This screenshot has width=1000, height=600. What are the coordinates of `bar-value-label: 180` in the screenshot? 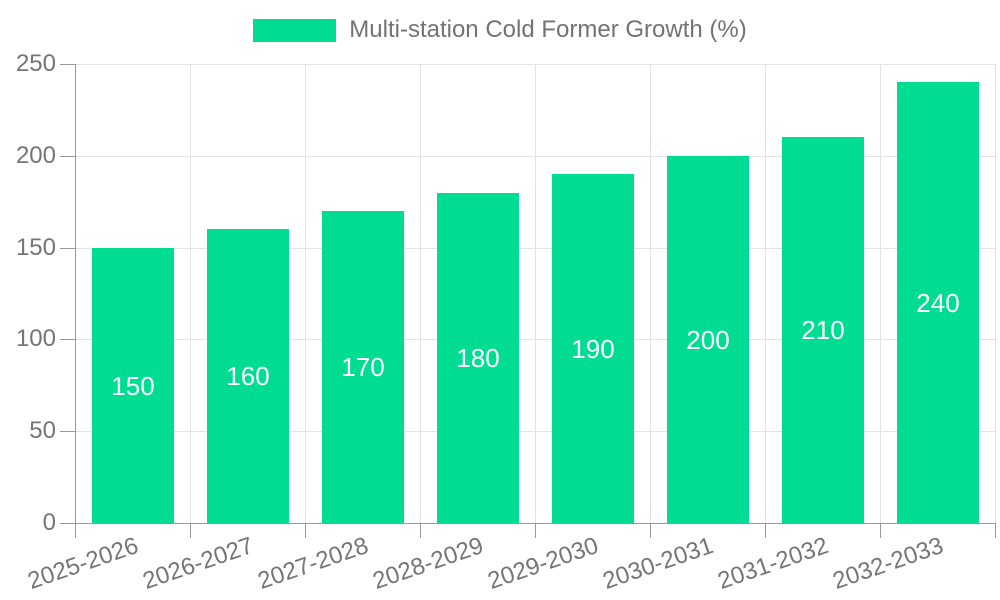 It's located at (478, 358).